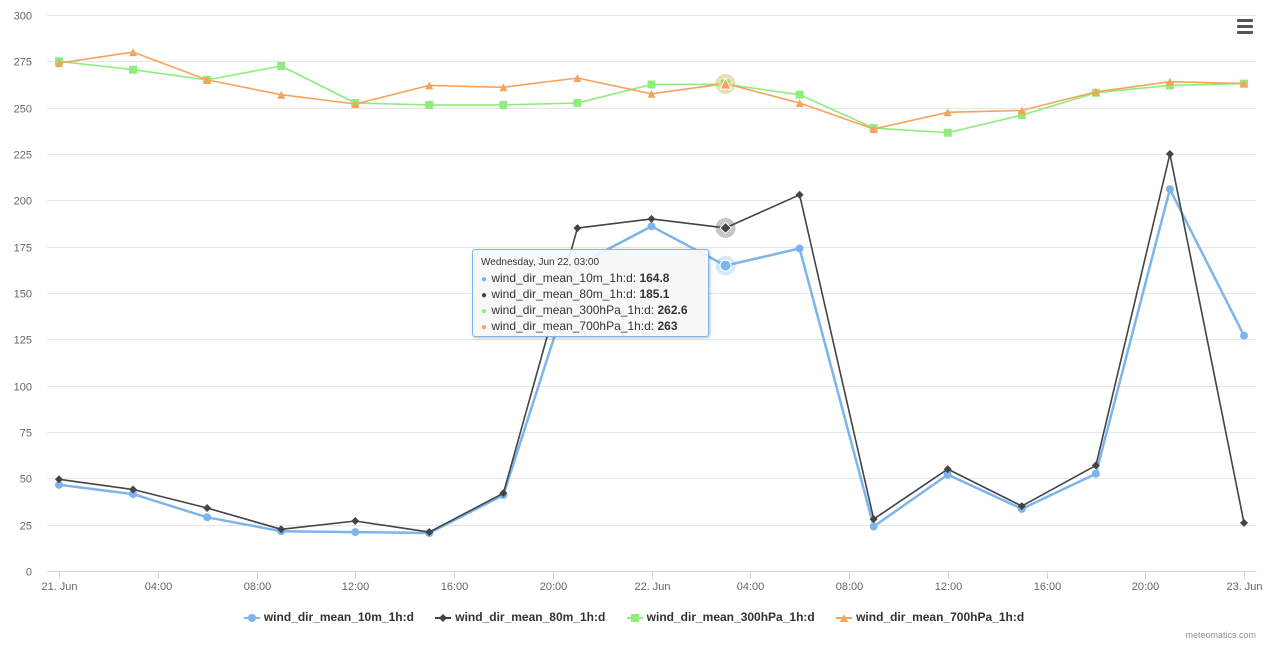 The height and width of the screenshot is (649, 1268). I want to click on tooltip-value: 262.6, so click(672, 310).